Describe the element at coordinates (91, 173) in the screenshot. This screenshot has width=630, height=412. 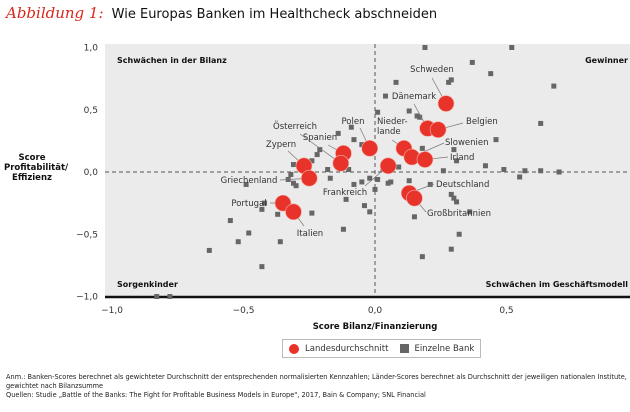
I see `y-tick-label: 0,0` at that location.